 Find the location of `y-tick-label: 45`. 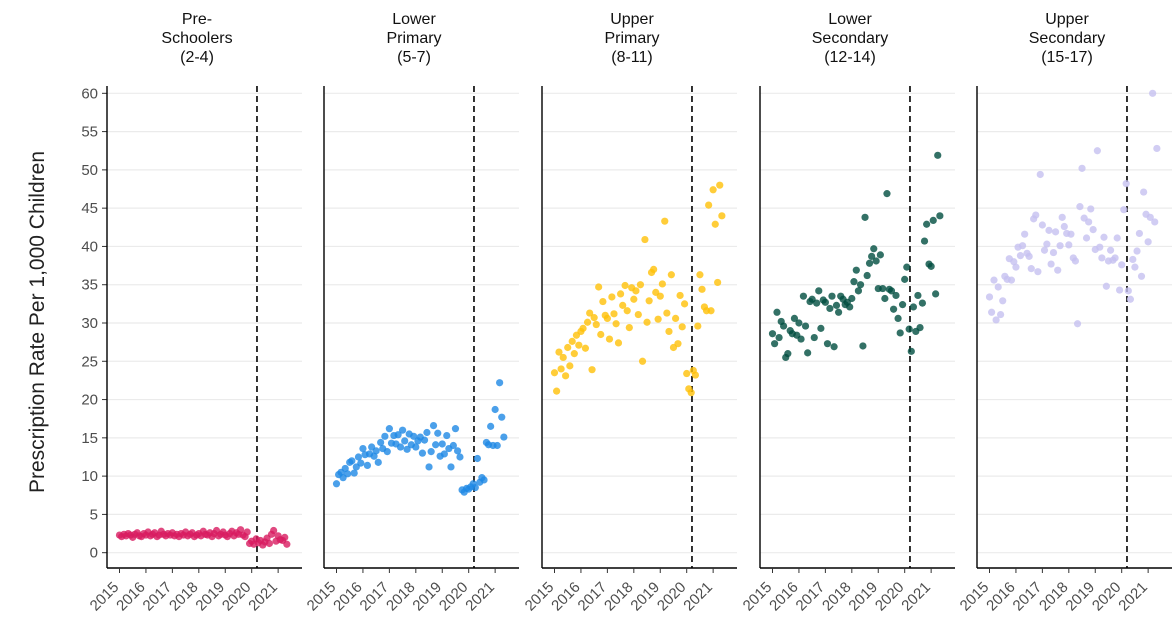

y-tick-label: 45 is located at coordinates (89, 208).